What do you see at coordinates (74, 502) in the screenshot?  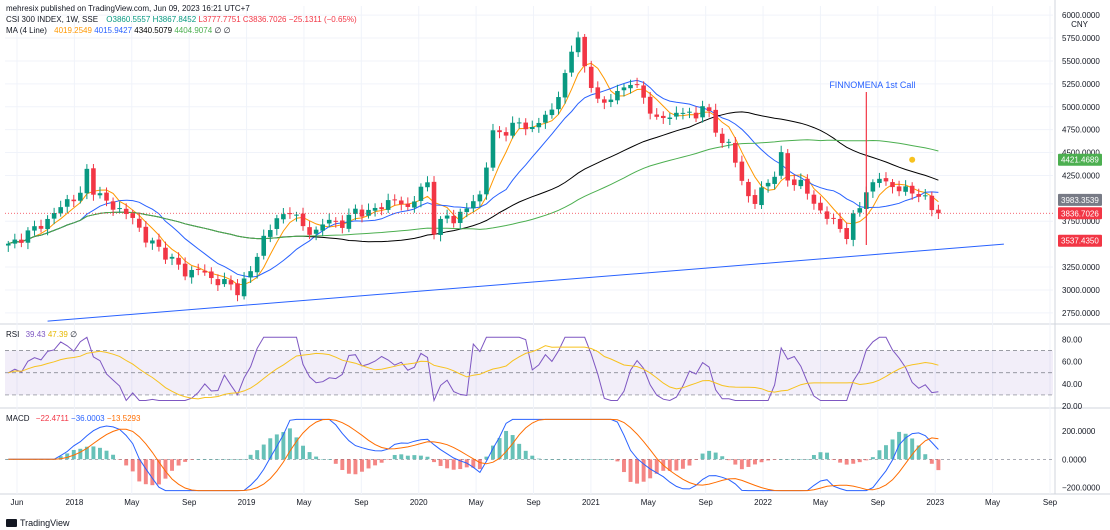 I see `time-tick-label: 2018` at bounding box center [74, 502].